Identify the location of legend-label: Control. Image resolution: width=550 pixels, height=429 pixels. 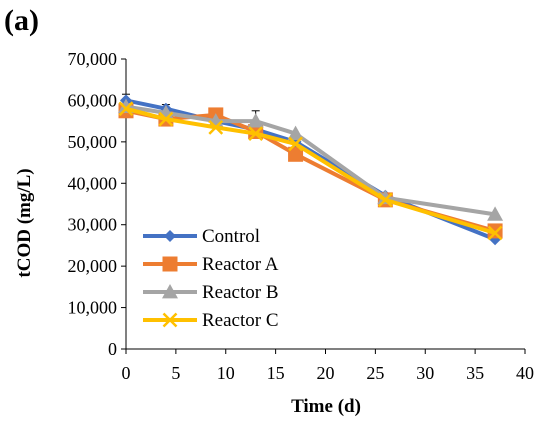
(231, 236).